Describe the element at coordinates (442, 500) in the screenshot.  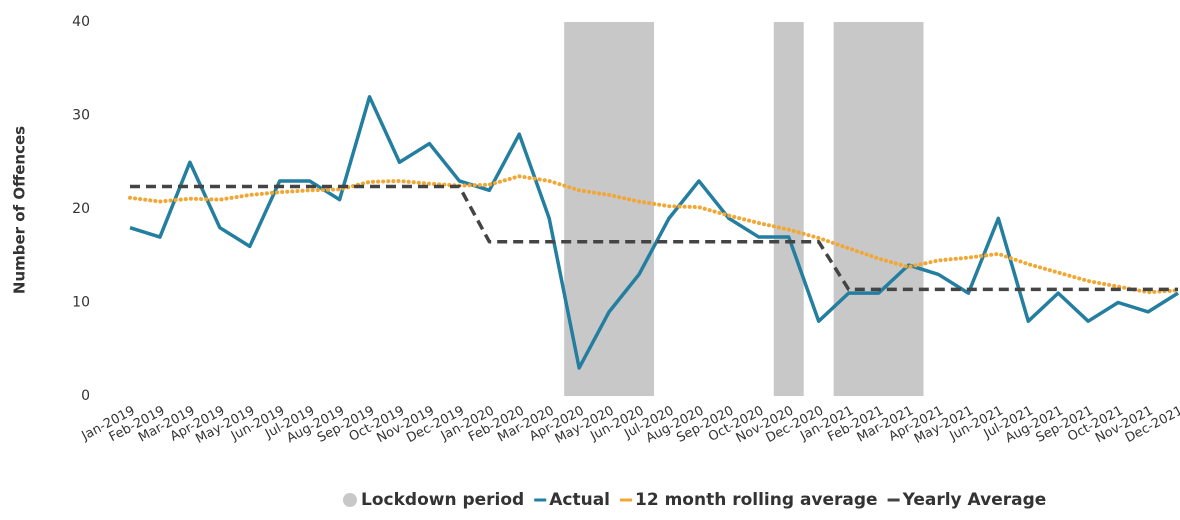
I see `legend-label: Lockdown period` at that location.